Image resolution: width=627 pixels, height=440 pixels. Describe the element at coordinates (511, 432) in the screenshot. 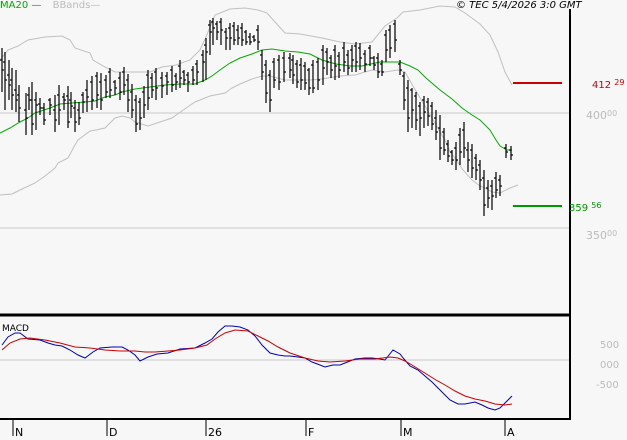

I see `x-label-apr: A` at that location.